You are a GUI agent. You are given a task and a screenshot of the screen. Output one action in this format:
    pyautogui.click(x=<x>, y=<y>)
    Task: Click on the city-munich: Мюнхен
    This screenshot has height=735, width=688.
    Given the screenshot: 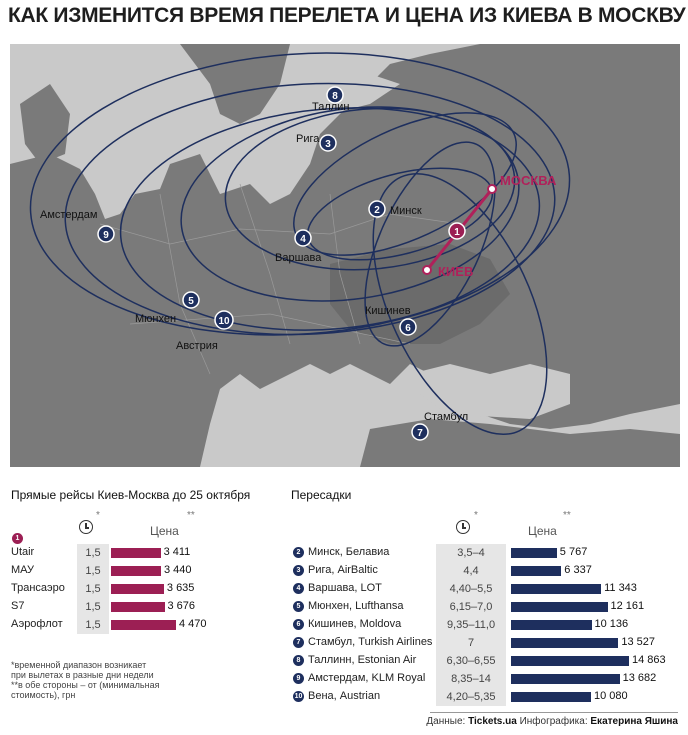 What is the action you would take?
    pyautogui.click(x=155, y=319)
    